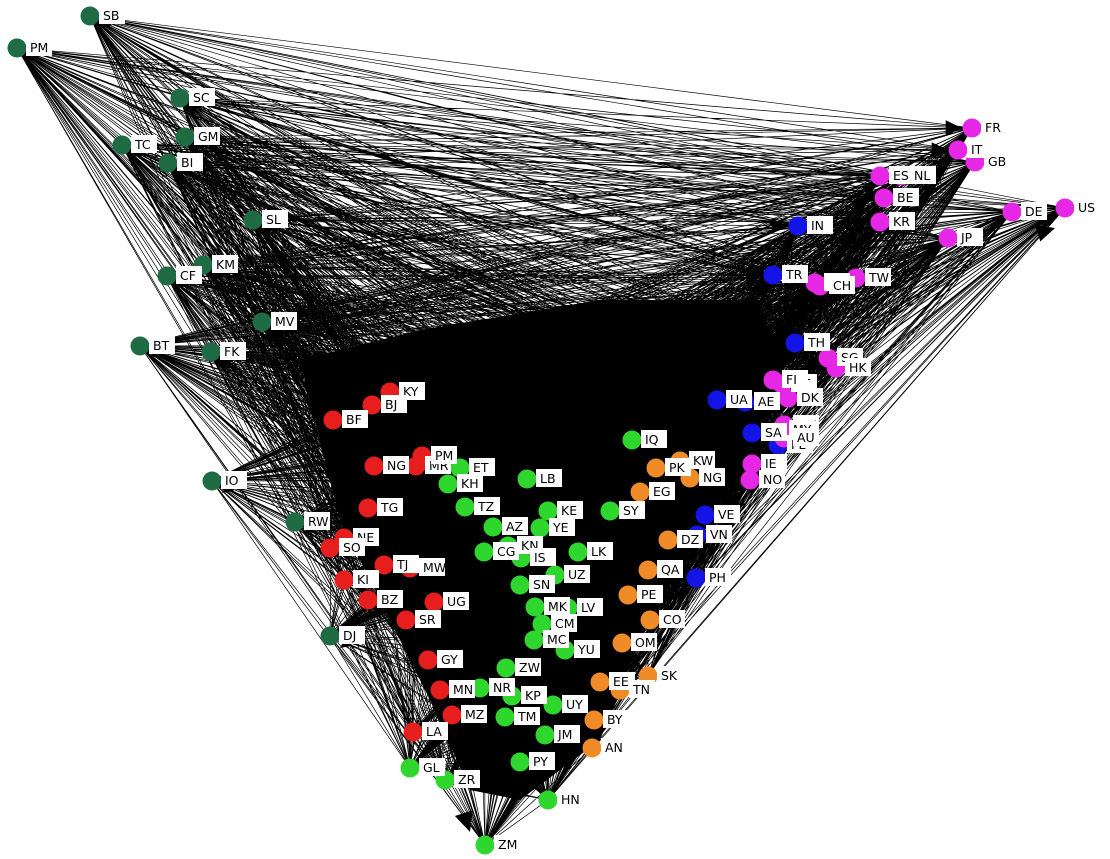 Image resolution: width=1110 pixels, height=859 pixels. What do you see at coordinates (262, 322) in the screenshot?
I see `node-mv` at bounding box center [262, 322].